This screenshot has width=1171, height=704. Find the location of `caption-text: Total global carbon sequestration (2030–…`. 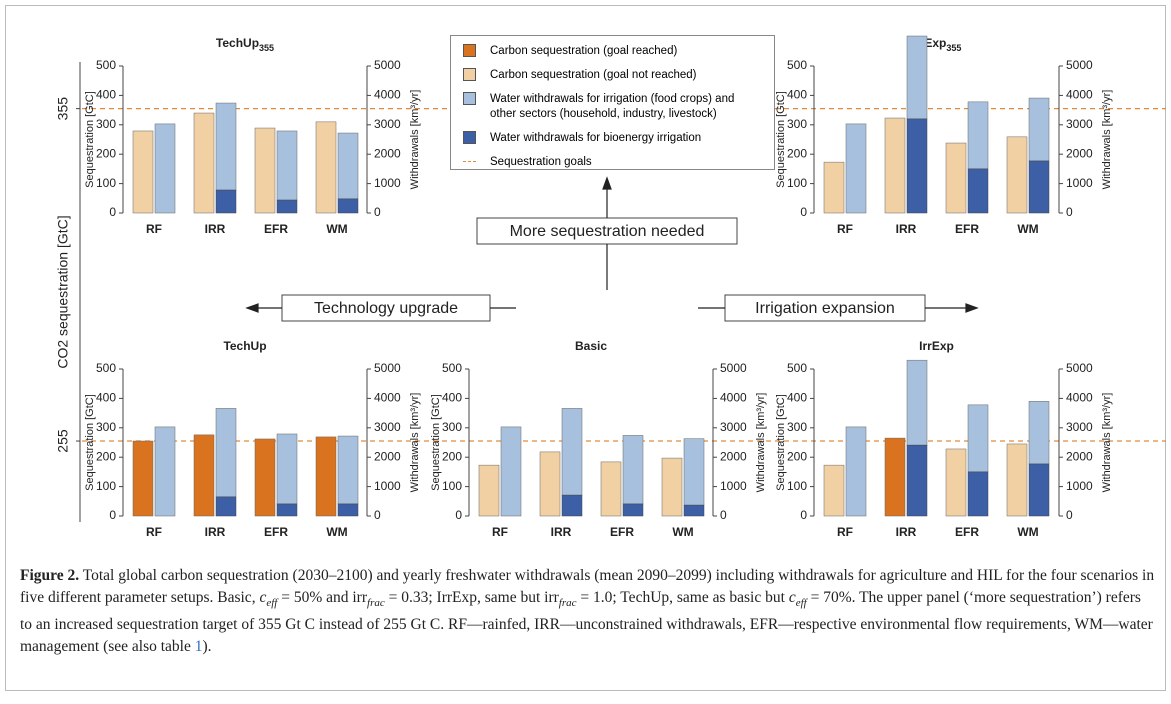

caption-text: Total global carbon sequestration (2030–… is located at coordinates (587, 586).